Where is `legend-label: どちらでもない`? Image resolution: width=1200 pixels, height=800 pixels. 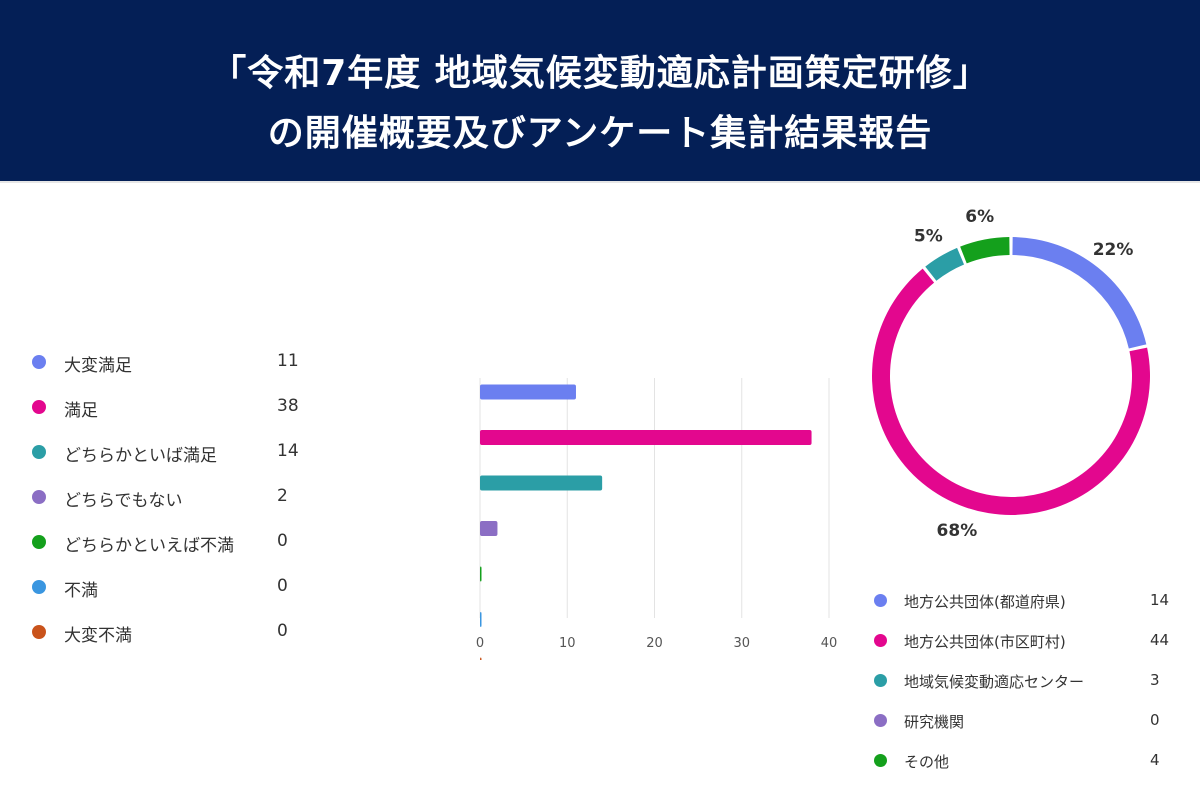
legend-label: どちらでもない is located at coordinates (123, 501).